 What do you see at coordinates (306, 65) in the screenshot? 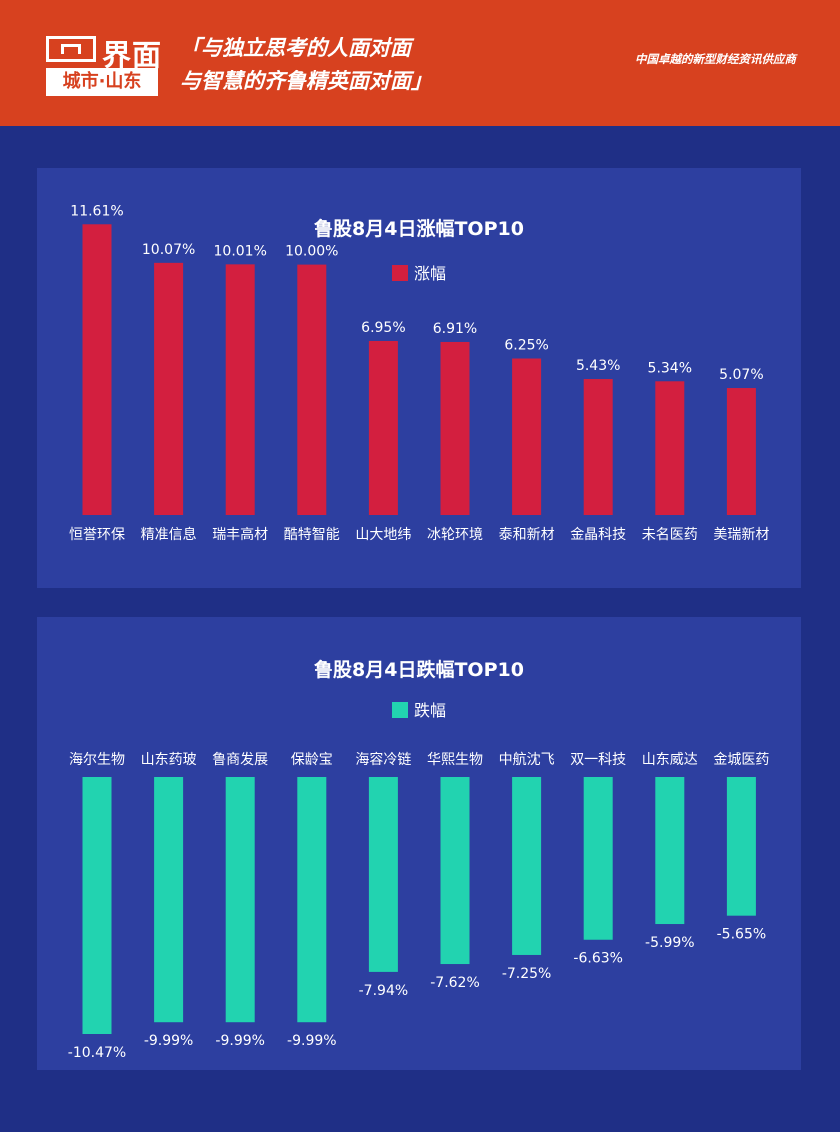
I see `slogan: 「与独立思考的人面对面 与智慧的齐鲁精英面对面」` at bounding box center [306, 65].